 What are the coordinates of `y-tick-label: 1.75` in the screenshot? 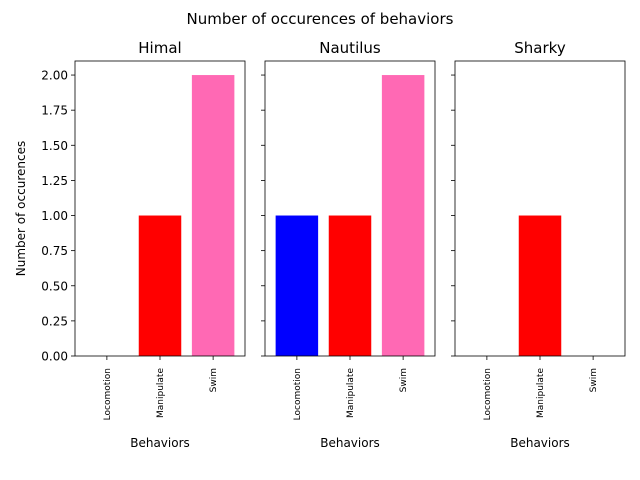 It's located at (54, 111).